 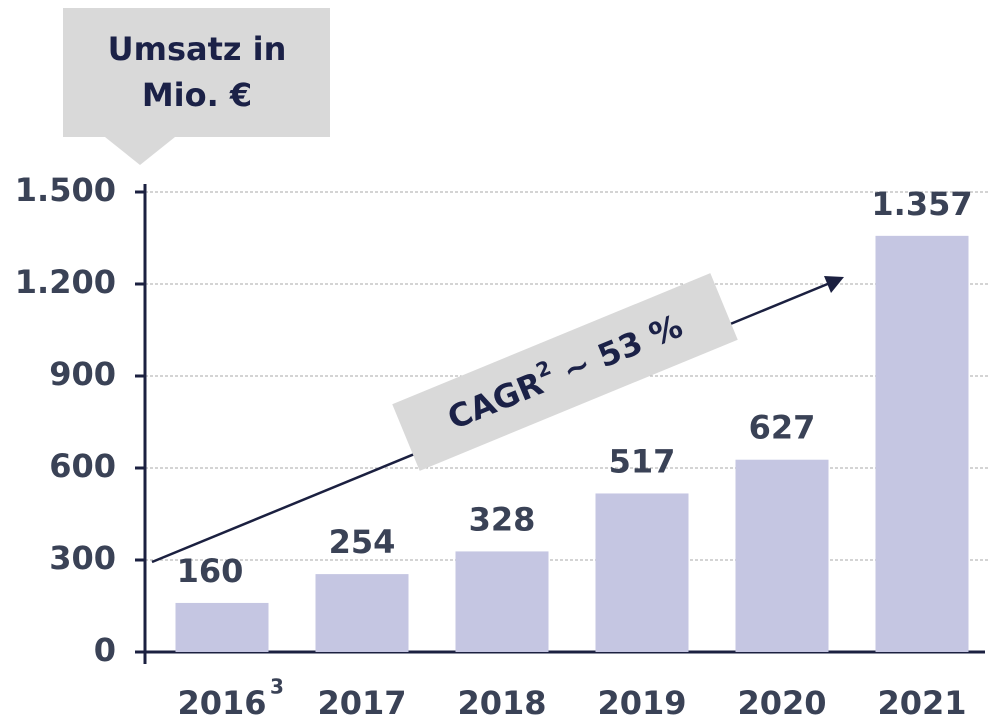 I want to click on x-tick-label: 2020, so click(x=781, y=703).